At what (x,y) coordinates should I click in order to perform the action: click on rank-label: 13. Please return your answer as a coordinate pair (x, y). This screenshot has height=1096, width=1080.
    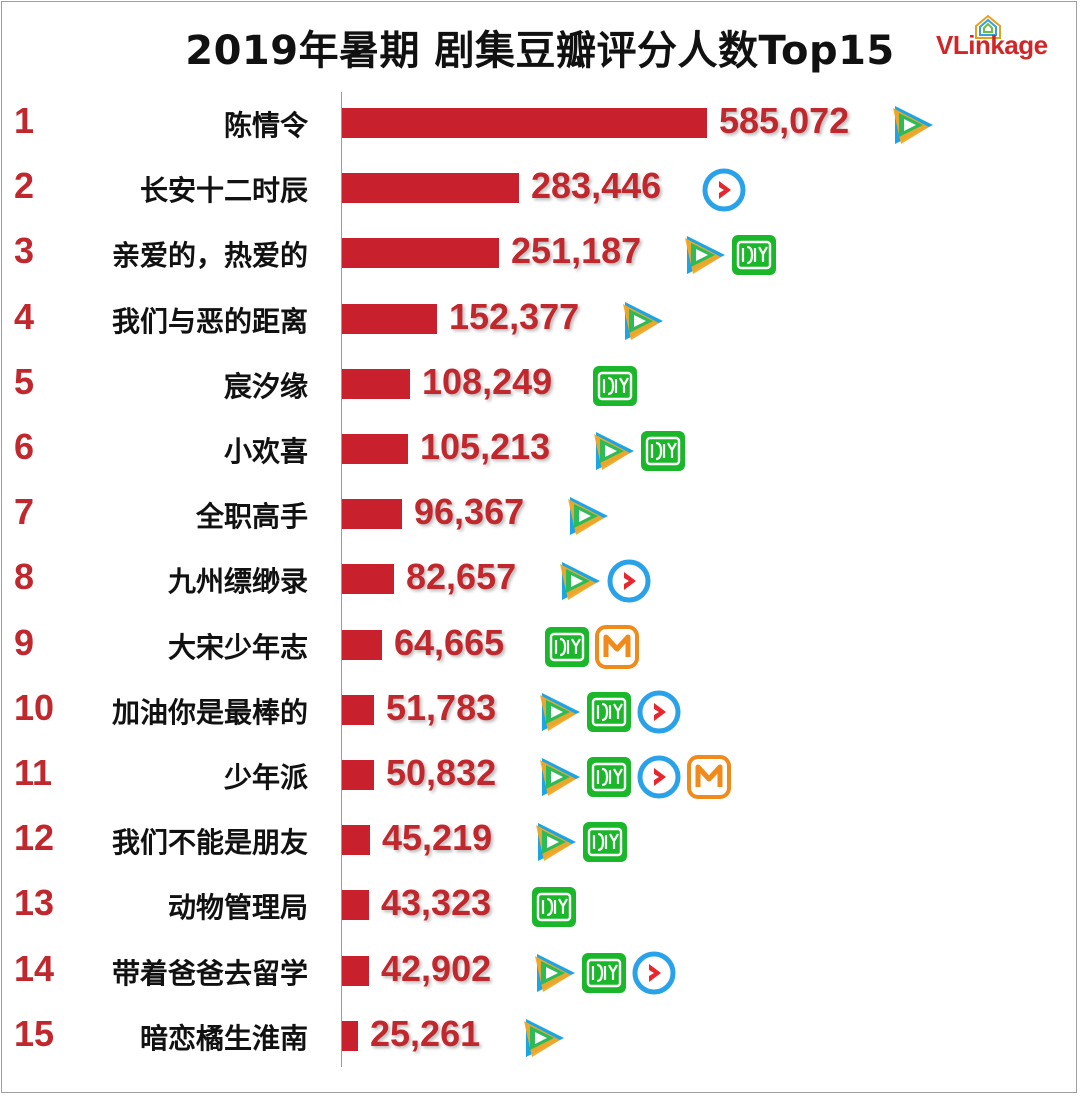
    Looking at the image, I should click on (34, 903).